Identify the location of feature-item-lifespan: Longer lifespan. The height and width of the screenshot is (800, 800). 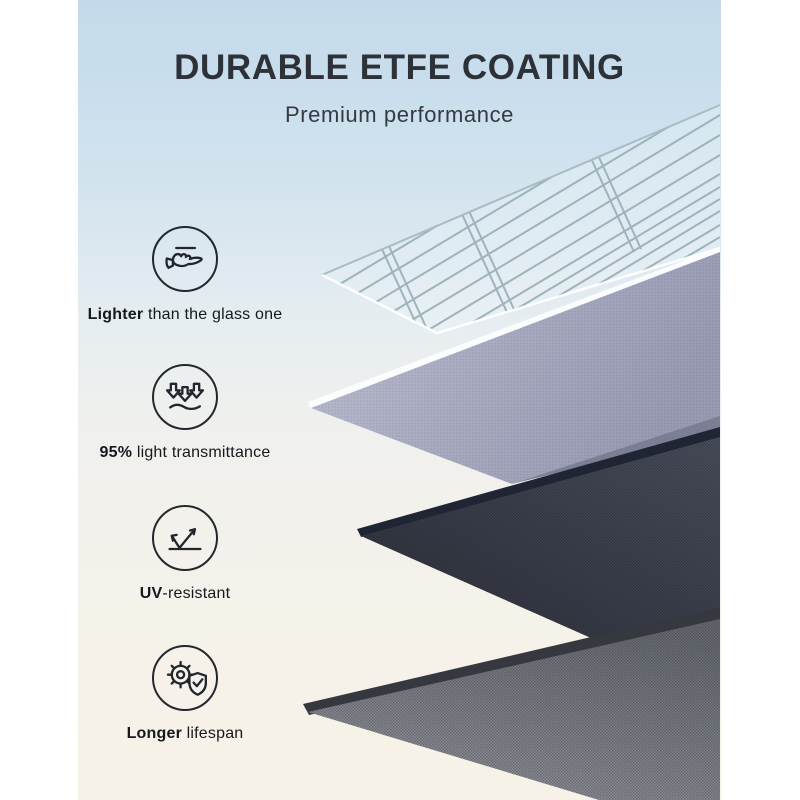
(185, 694).